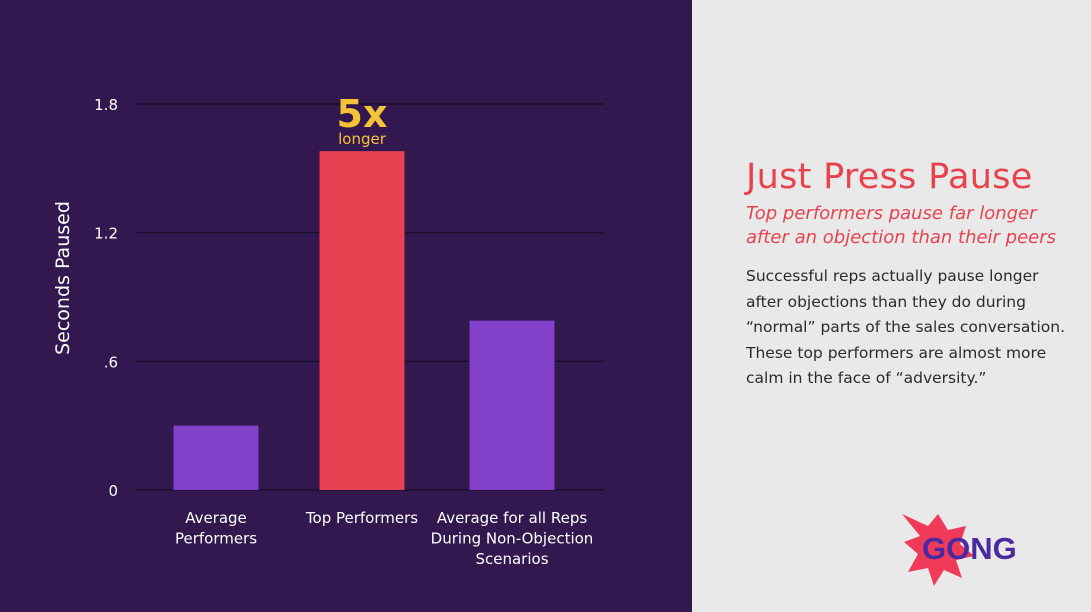 This screenshot has width=1091, height=612. Describe the element at coordinates (891, 213) in the screenshot. I see `subtitle-line: Top performers pause far longer` at that location.